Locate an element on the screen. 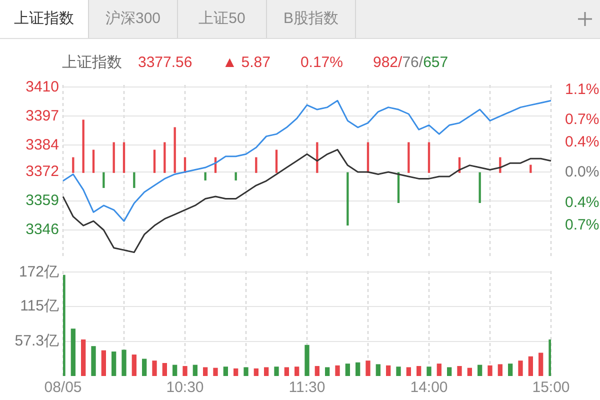 This screenshot has width=600, height=400. y-tick-label: 3410 is located at coordinates (42, 87).